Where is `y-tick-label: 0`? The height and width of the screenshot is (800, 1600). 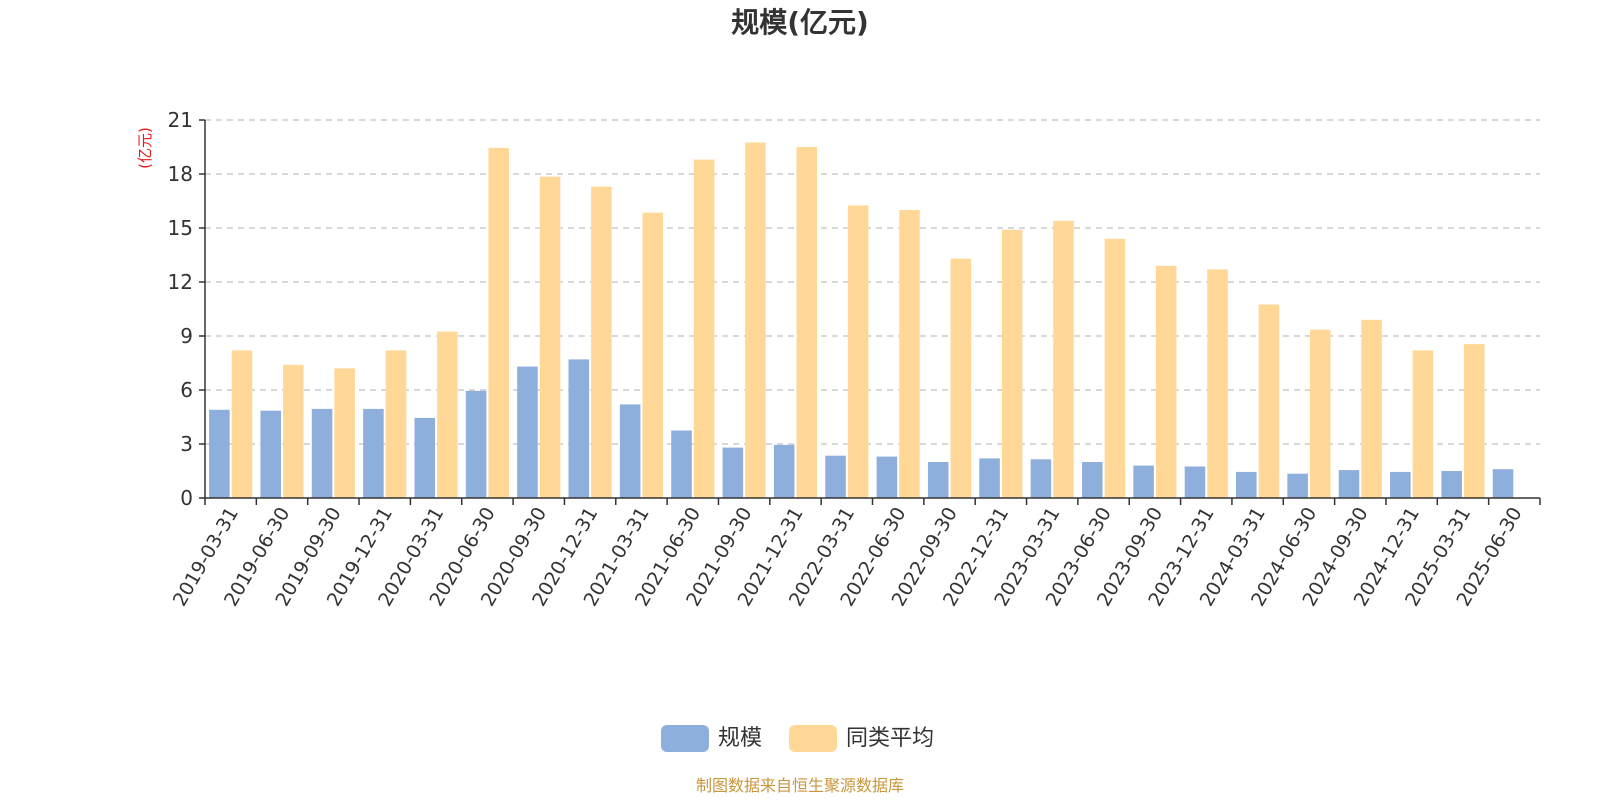 y-tick-label: 0 is located at coordinates (186, 498).